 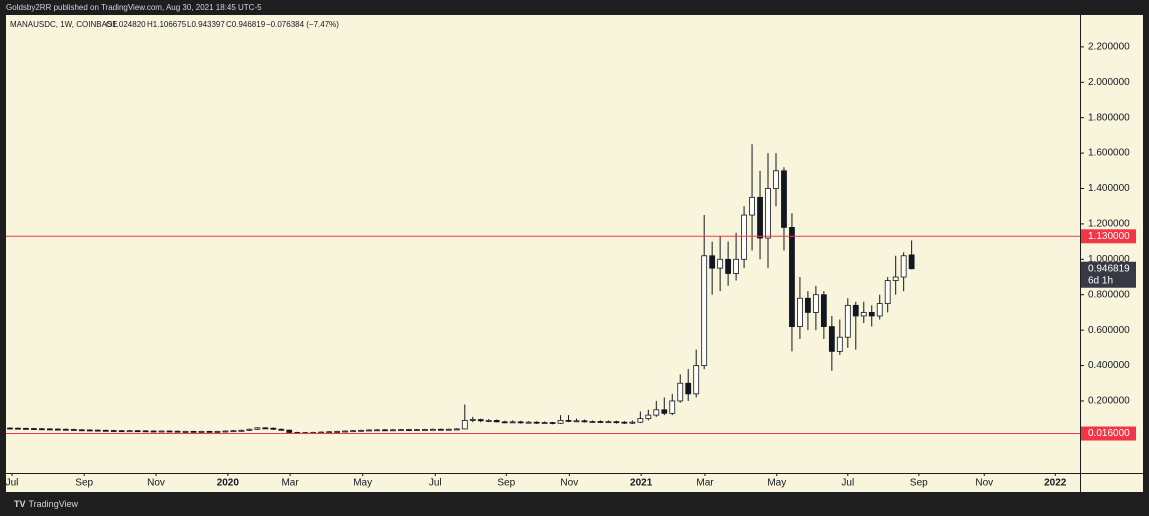 What do you see at coordinates (543, 483) in the screenshot?
I see `time-axis` at bounding box center [543, 483].